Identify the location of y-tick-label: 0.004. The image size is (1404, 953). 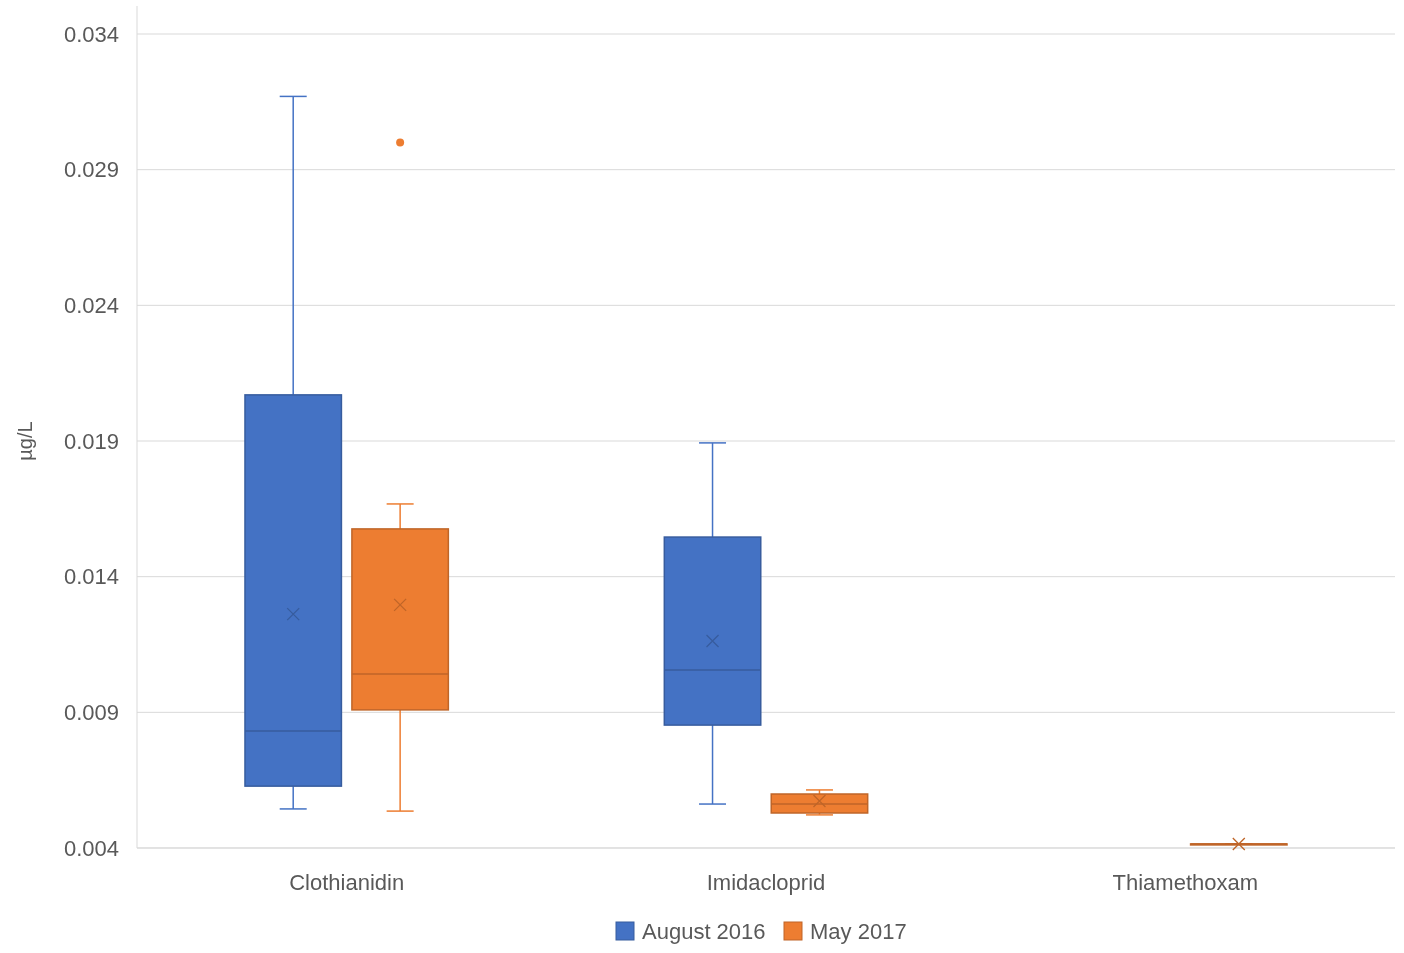
(91, 848).